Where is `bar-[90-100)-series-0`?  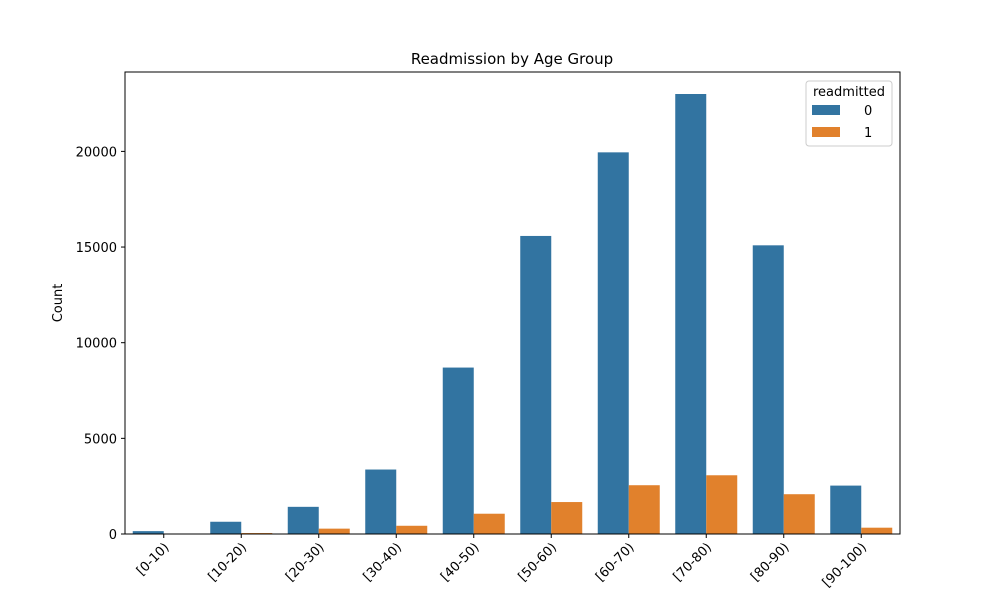 bar-[90-100)-series-0 is located at coordinates (846, 509).